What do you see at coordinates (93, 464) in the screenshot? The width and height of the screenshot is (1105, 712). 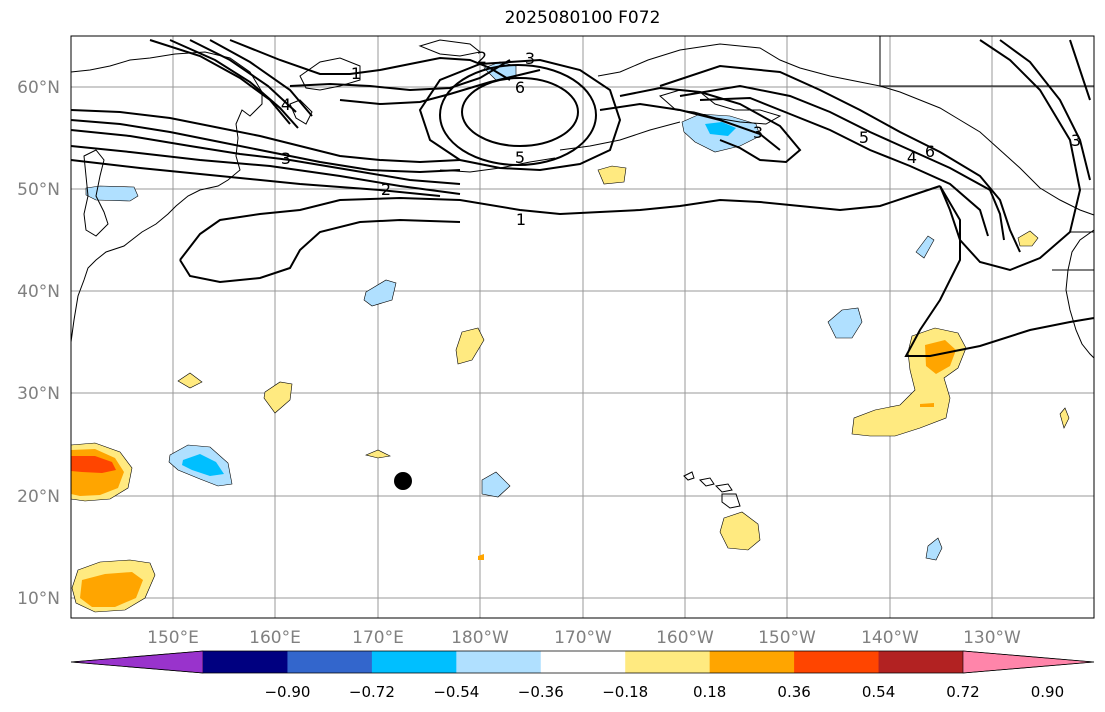 I see `positive-anomaly-west-22n-core` at bounding box center [93, 464].